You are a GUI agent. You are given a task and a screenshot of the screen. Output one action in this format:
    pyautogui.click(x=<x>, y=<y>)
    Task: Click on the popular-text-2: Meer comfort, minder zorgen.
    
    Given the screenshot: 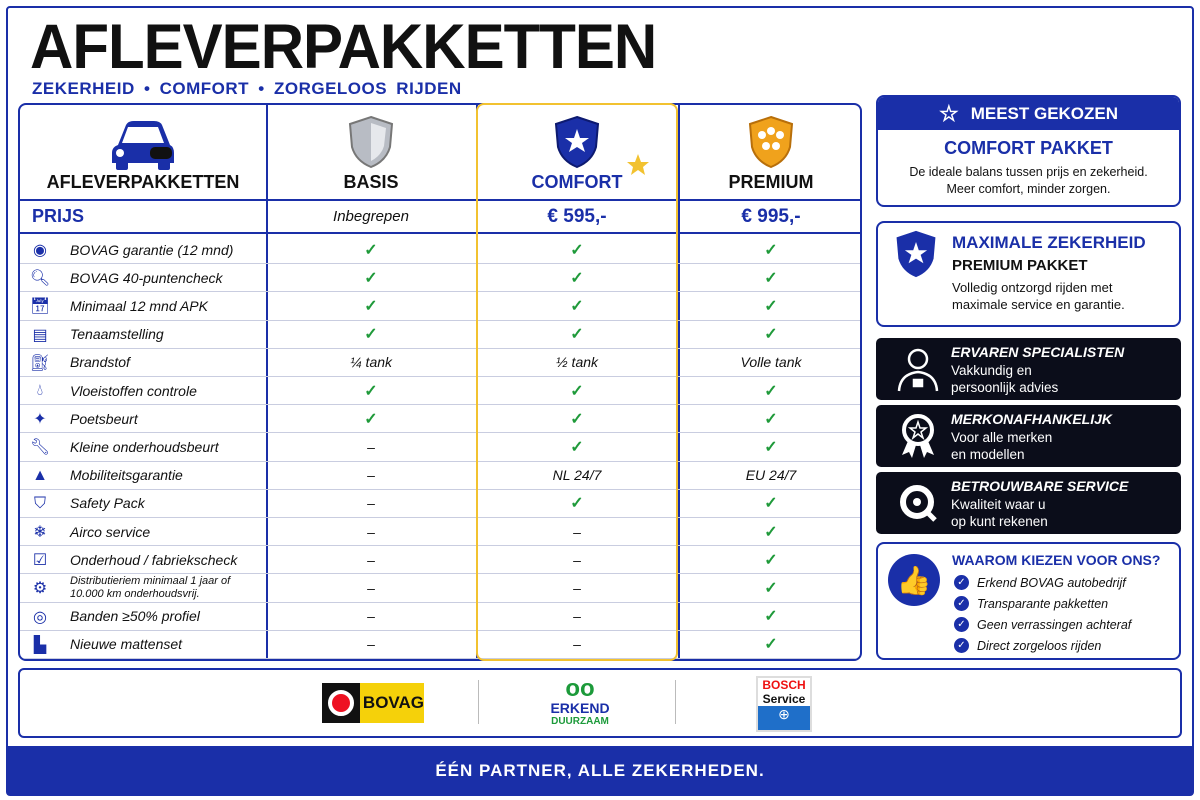 What is the action you would take?
    pyautogui.click(x=1028, y=189)
    